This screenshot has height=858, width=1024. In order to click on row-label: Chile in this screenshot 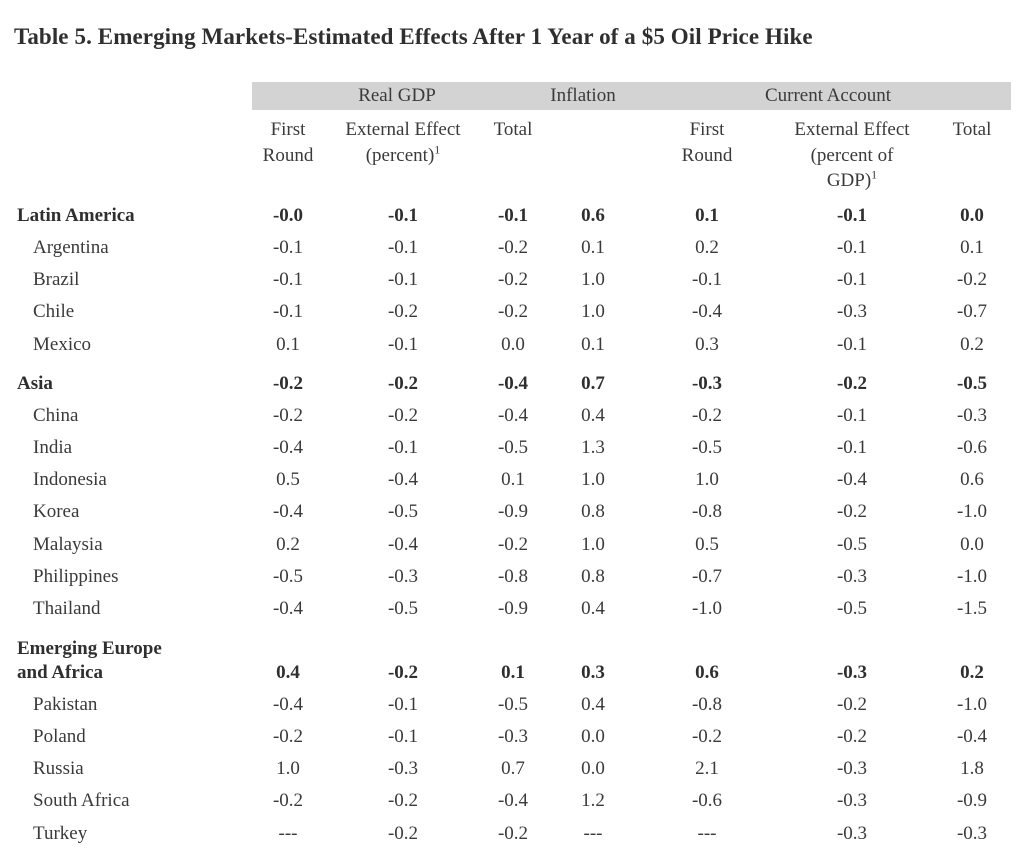, I will do `click(54, 311)`.